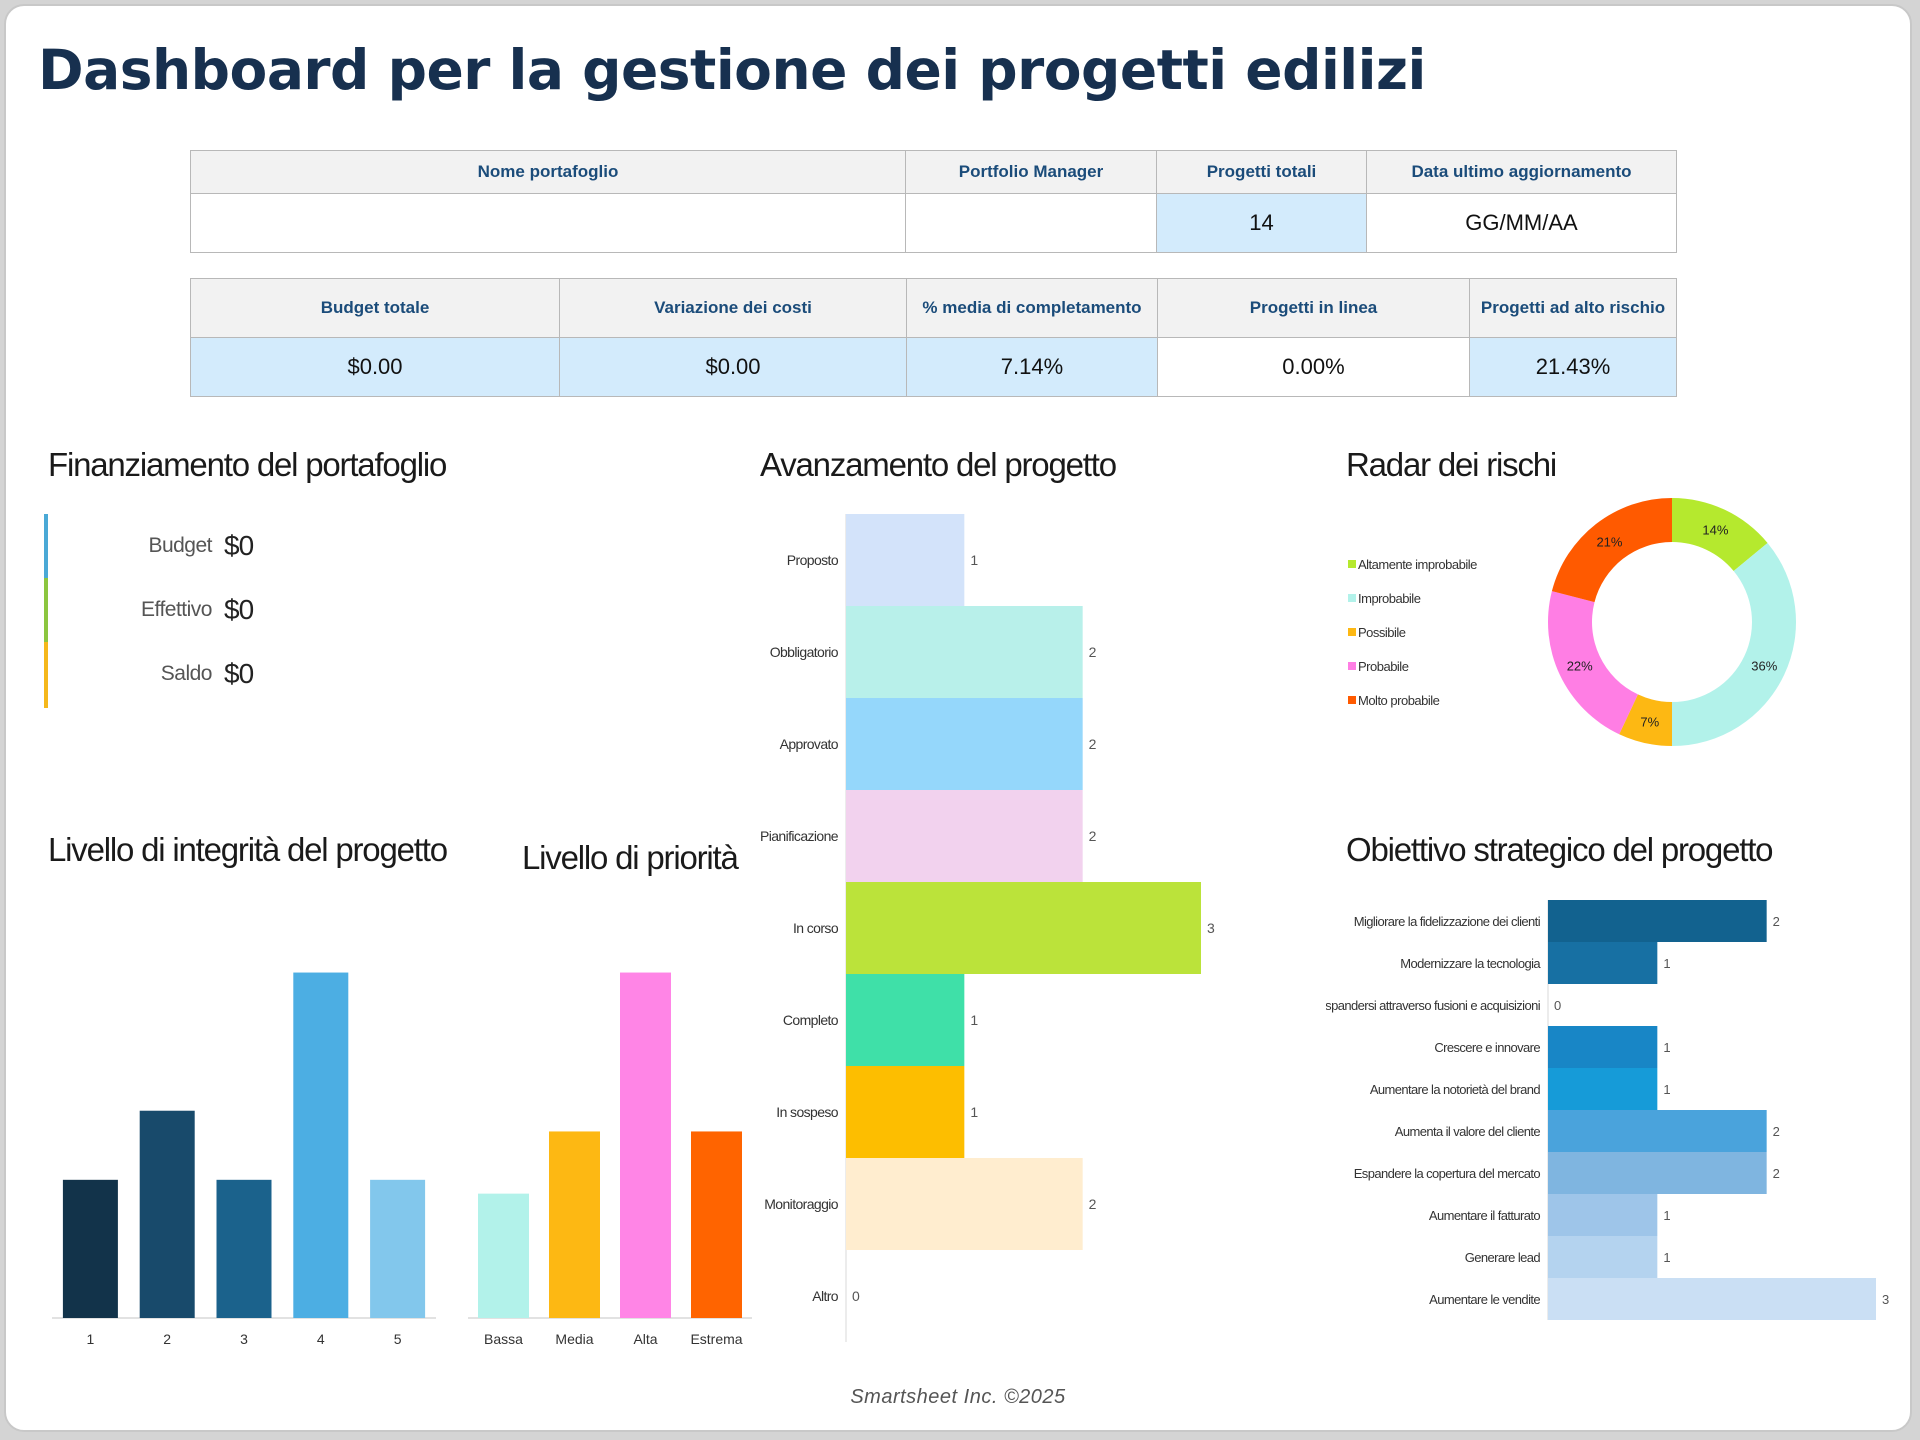  I want to click on strategic-value-label: 0, so click(1557, 1005).